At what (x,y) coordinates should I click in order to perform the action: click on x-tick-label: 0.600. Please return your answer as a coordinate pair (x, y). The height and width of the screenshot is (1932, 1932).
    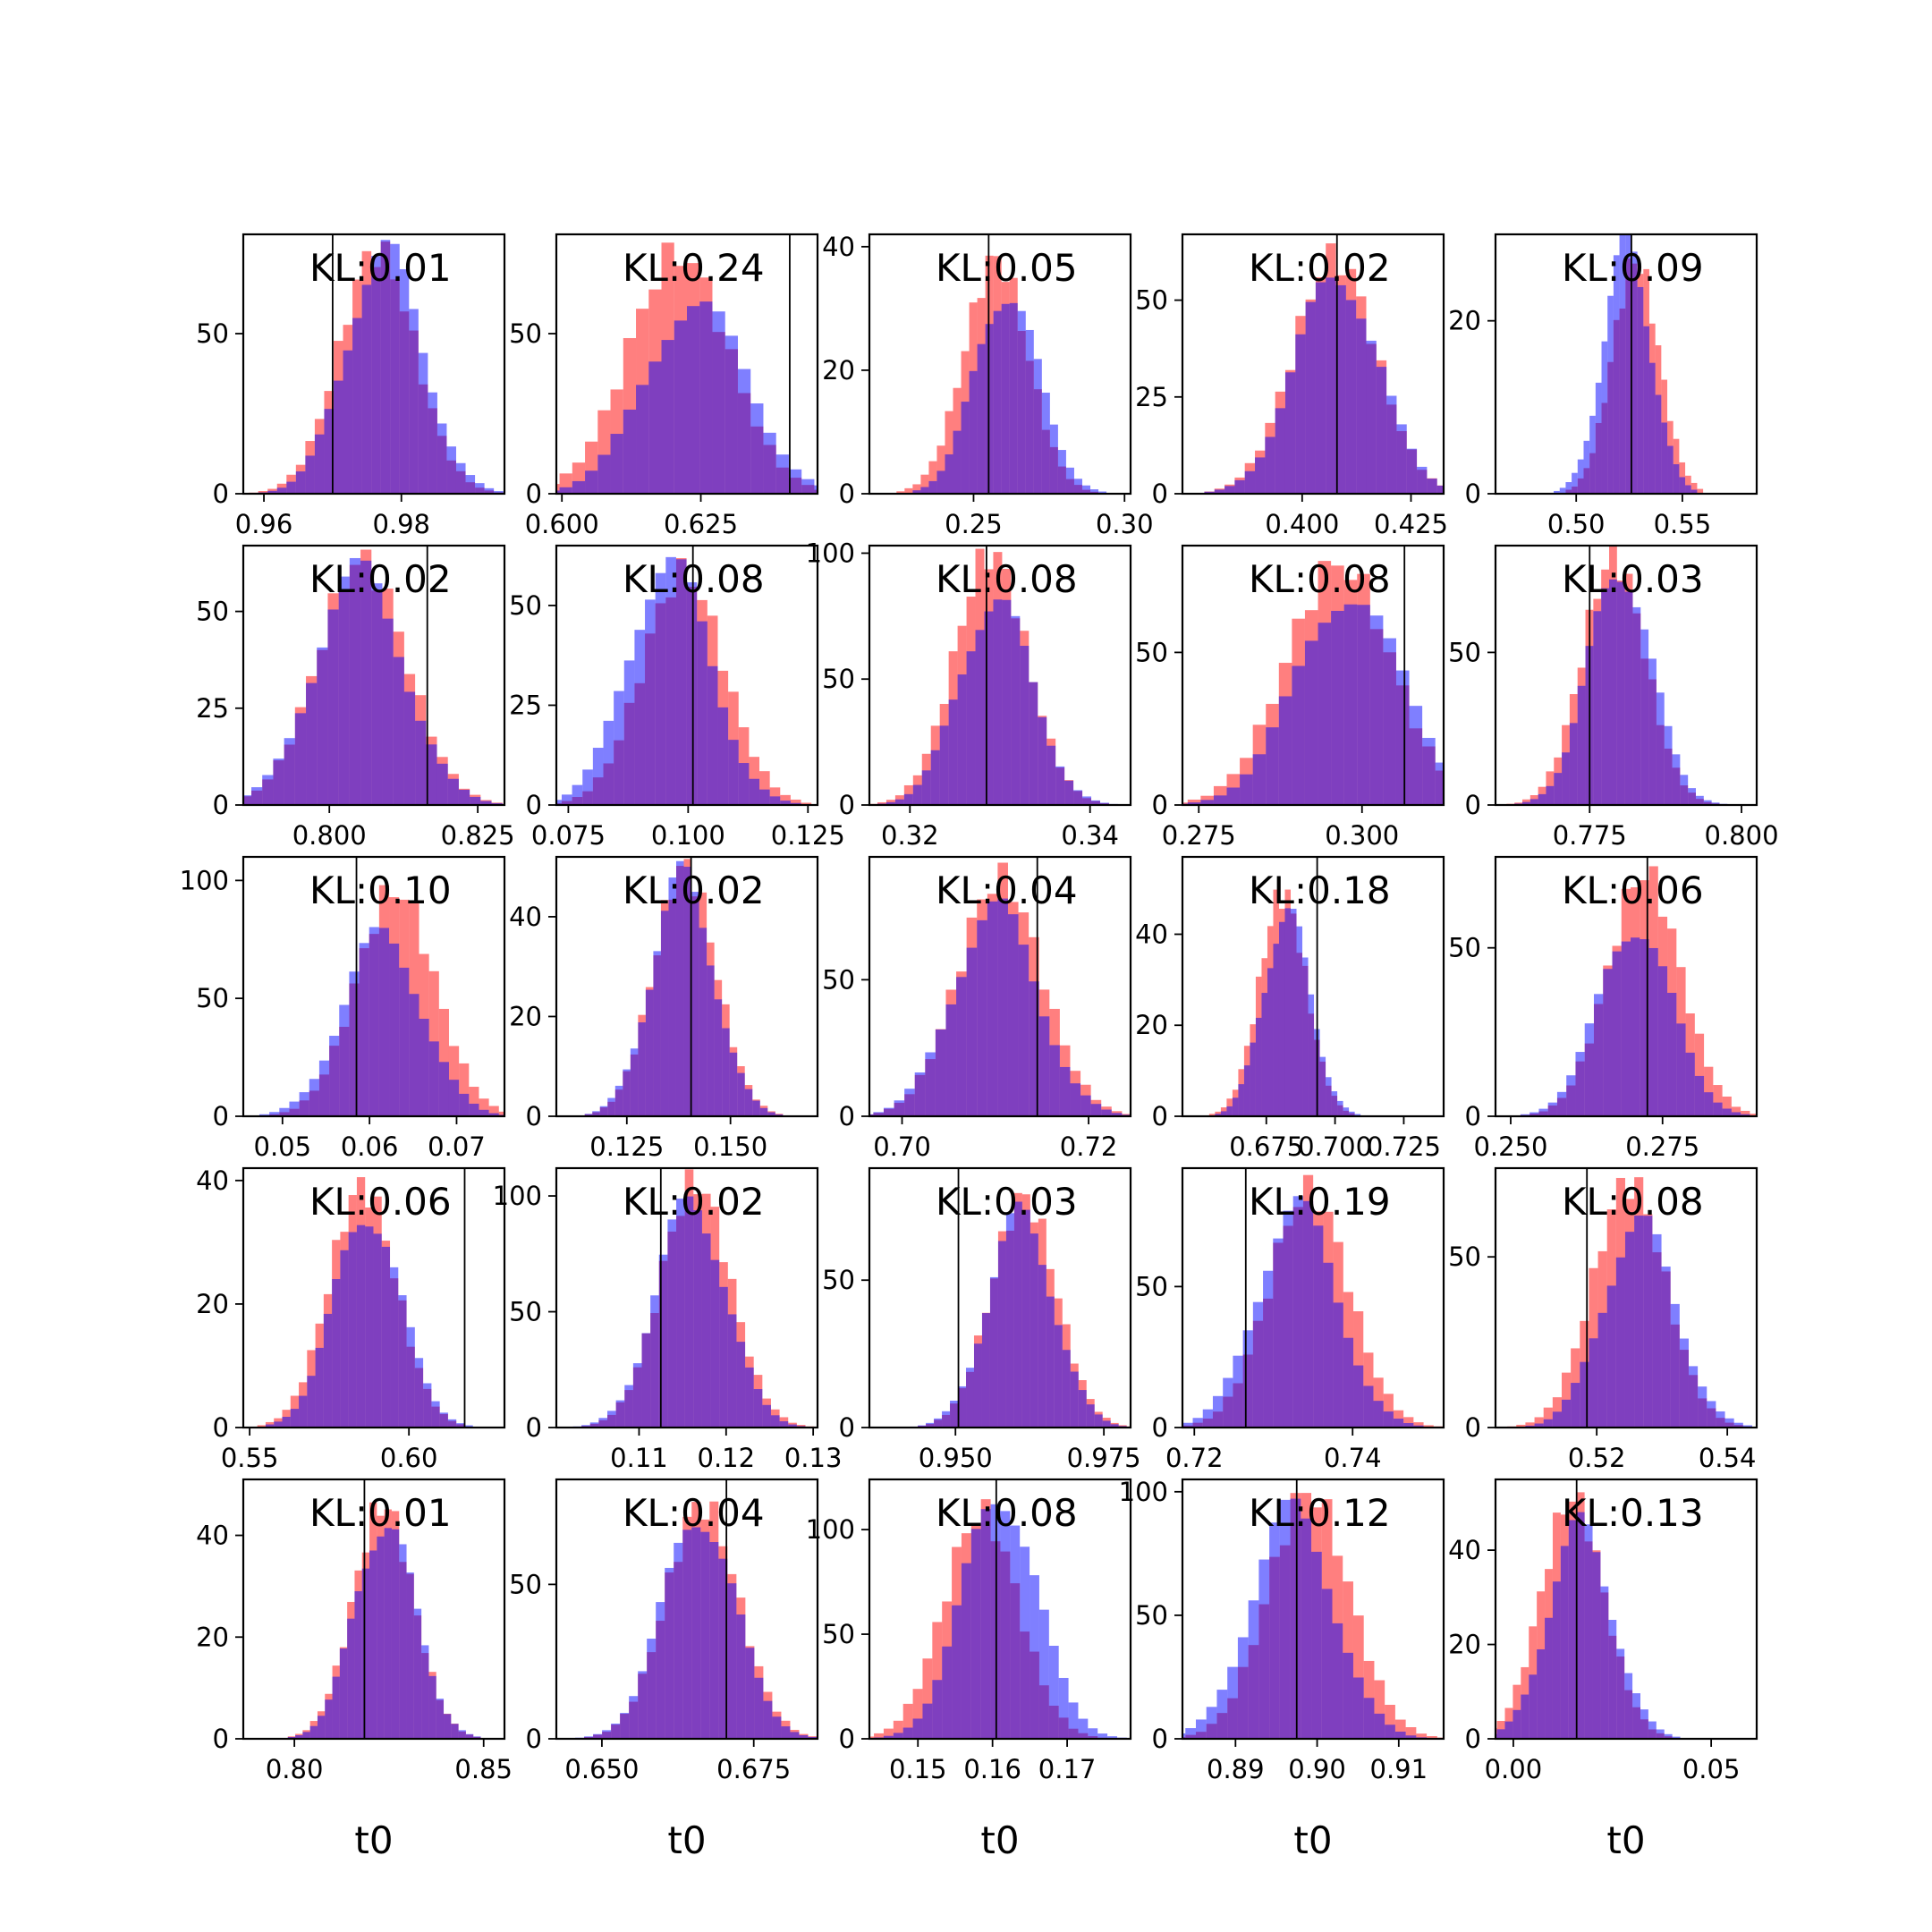
    Looking at the image, I should click on (562, 524).